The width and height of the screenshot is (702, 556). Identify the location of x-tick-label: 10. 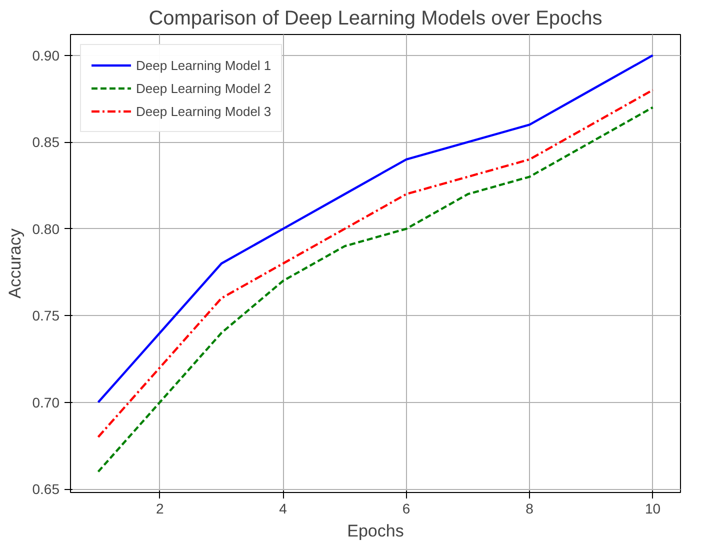
(652, 508).